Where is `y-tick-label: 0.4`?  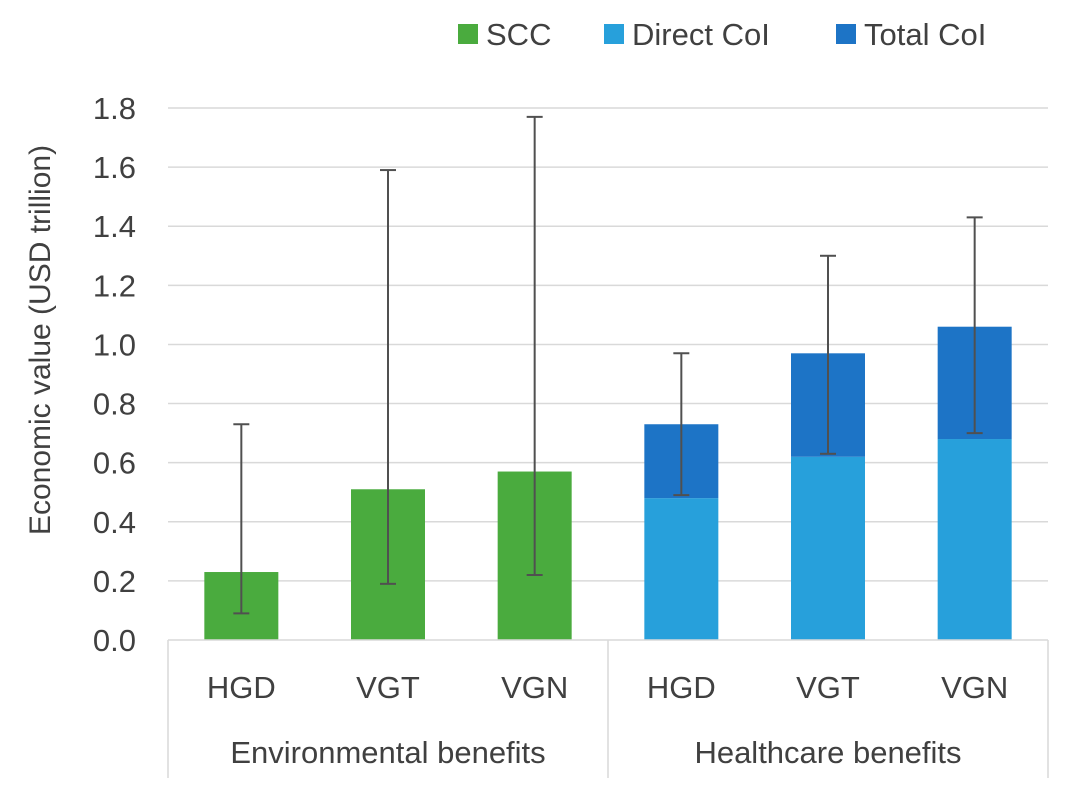
y-tick-label: 0.4 is located at coordinates (114, 522).